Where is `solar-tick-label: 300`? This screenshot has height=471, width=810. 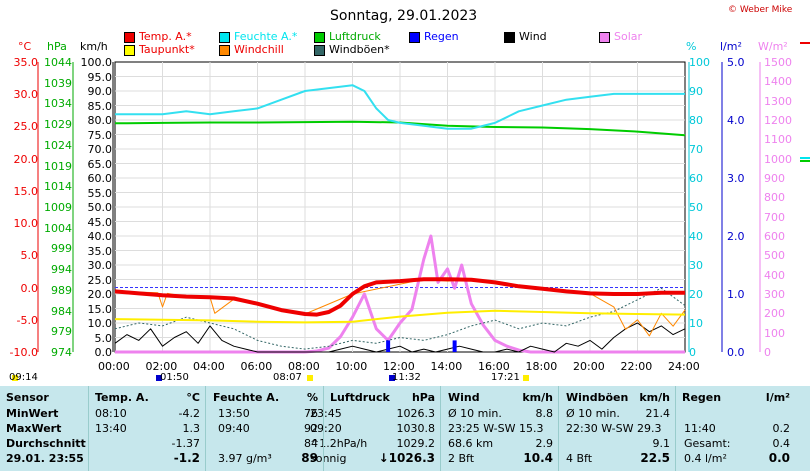 solar-tick-label: 300 is located at coordinates (774, 294).